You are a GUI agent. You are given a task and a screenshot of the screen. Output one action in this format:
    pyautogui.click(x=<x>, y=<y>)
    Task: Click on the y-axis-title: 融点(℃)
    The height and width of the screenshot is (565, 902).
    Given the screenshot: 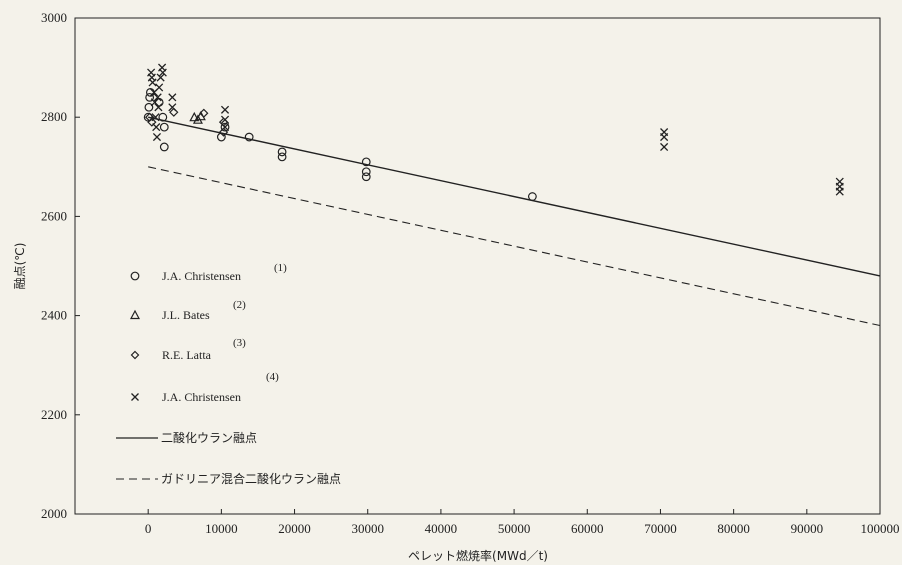 What is the action you would take?
    pyautogui.click(x=20, y=266)
    